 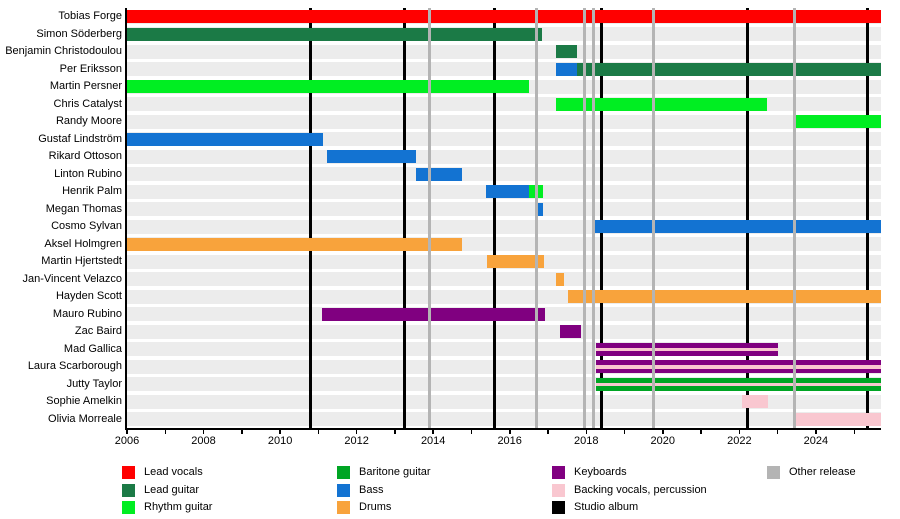 I want to click on legend-label-studio-album: Studio album, so click(x=606, y=507).